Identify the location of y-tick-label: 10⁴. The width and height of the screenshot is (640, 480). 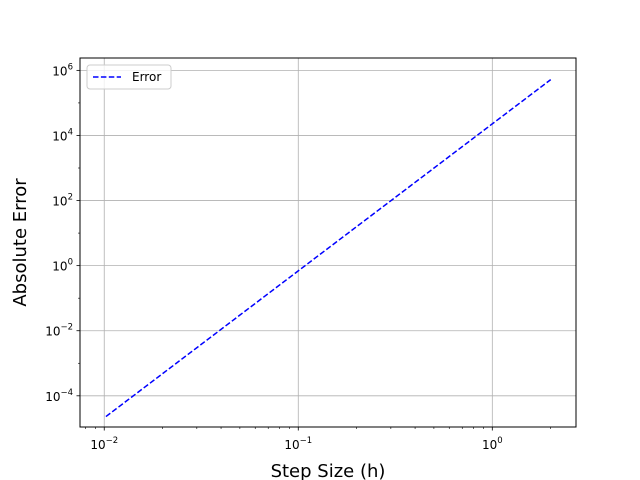
(62, 135).